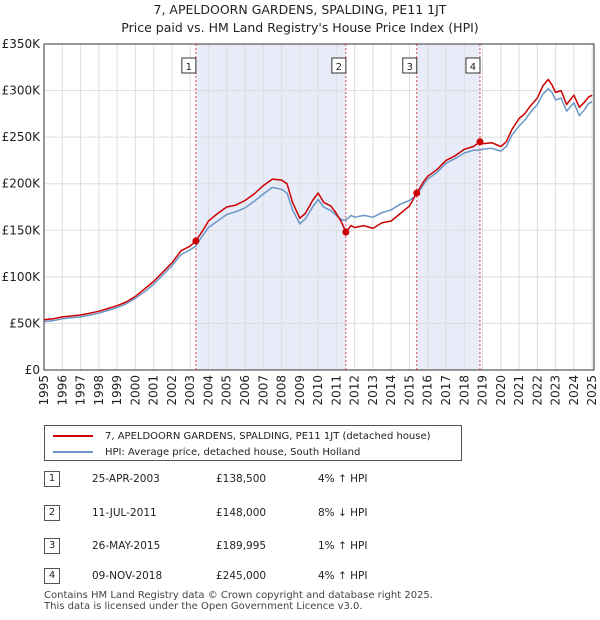 This screenshot has height=620, width=600. I want to click on sale-date: 25-APR-2003, so click(126, 479).